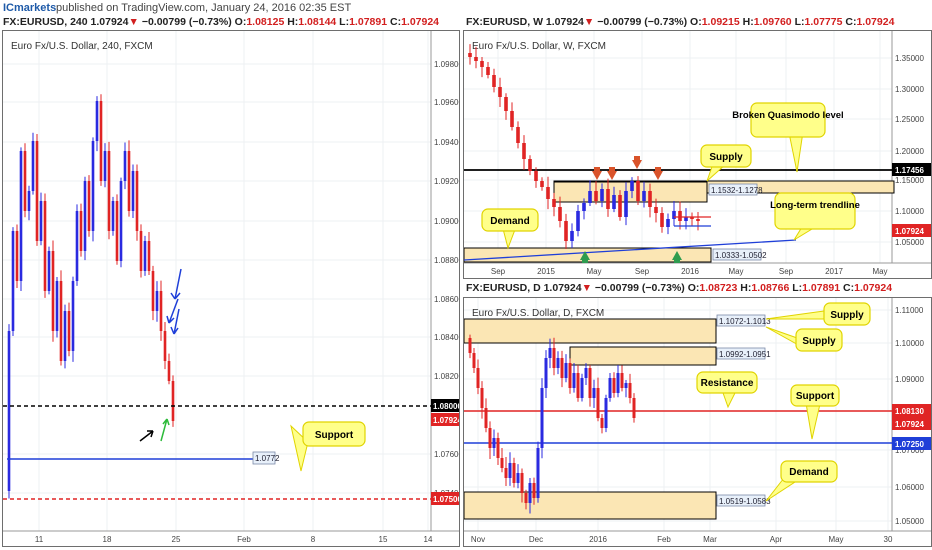 The width and height of the screenshot is (932, 550). I want to click on callout-support: Support, so click(328, 446).